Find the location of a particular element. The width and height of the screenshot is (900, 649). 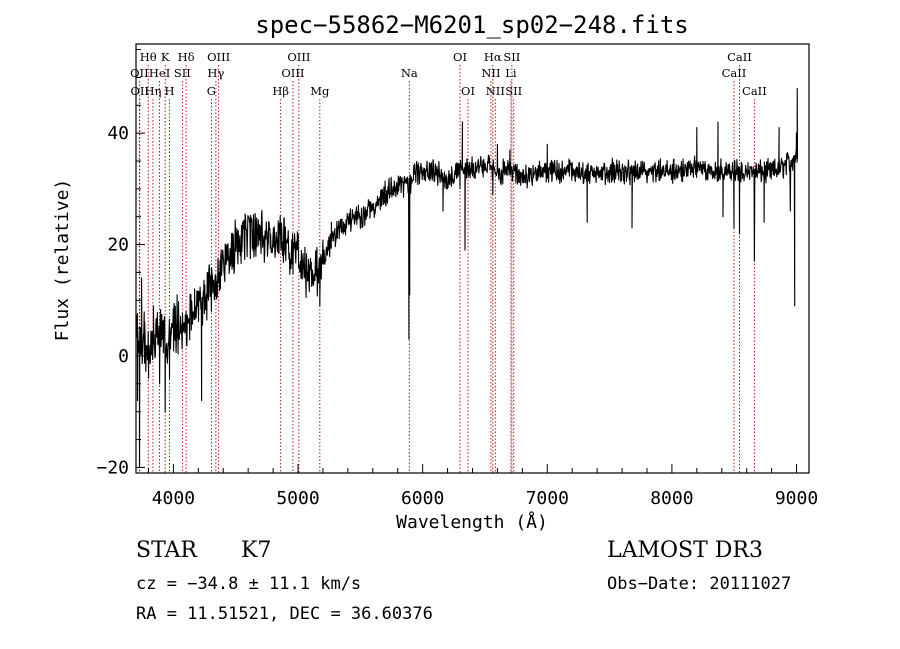

spectral-line-label: Hδ is located at coordinates (186, 57).